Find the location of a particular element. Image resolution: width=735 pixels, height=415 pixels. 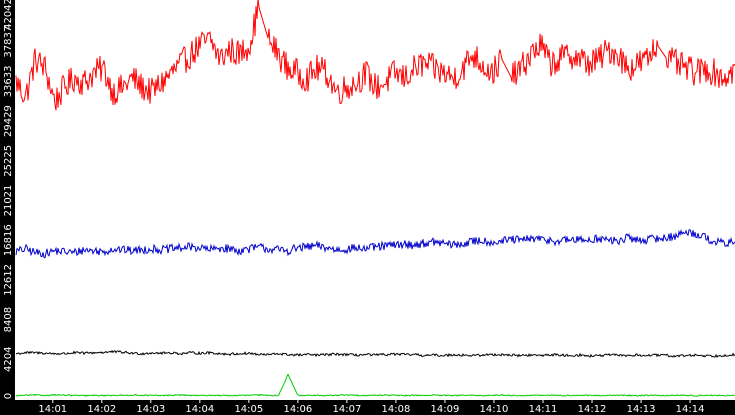

y-tick-label: 16816 is located at coordinates (8, 240).